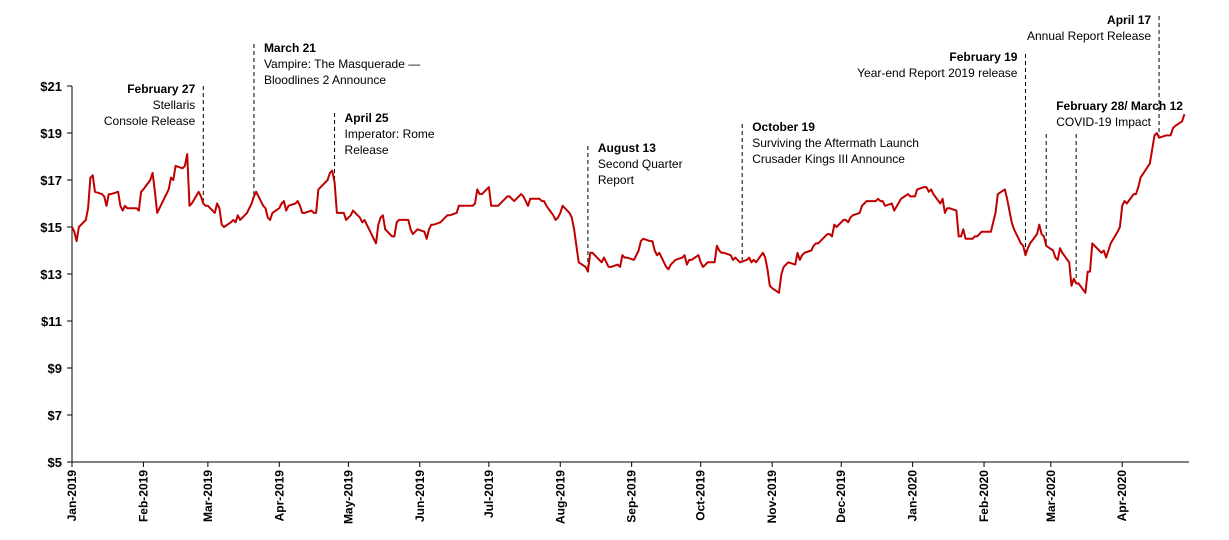 This screenshot has width=1229, height=540. What do you see at coordinates (325, 80) in the screenshot?
I see `annotation-text: Bloodlines 2 Announce` at bounding box center [325, 80].